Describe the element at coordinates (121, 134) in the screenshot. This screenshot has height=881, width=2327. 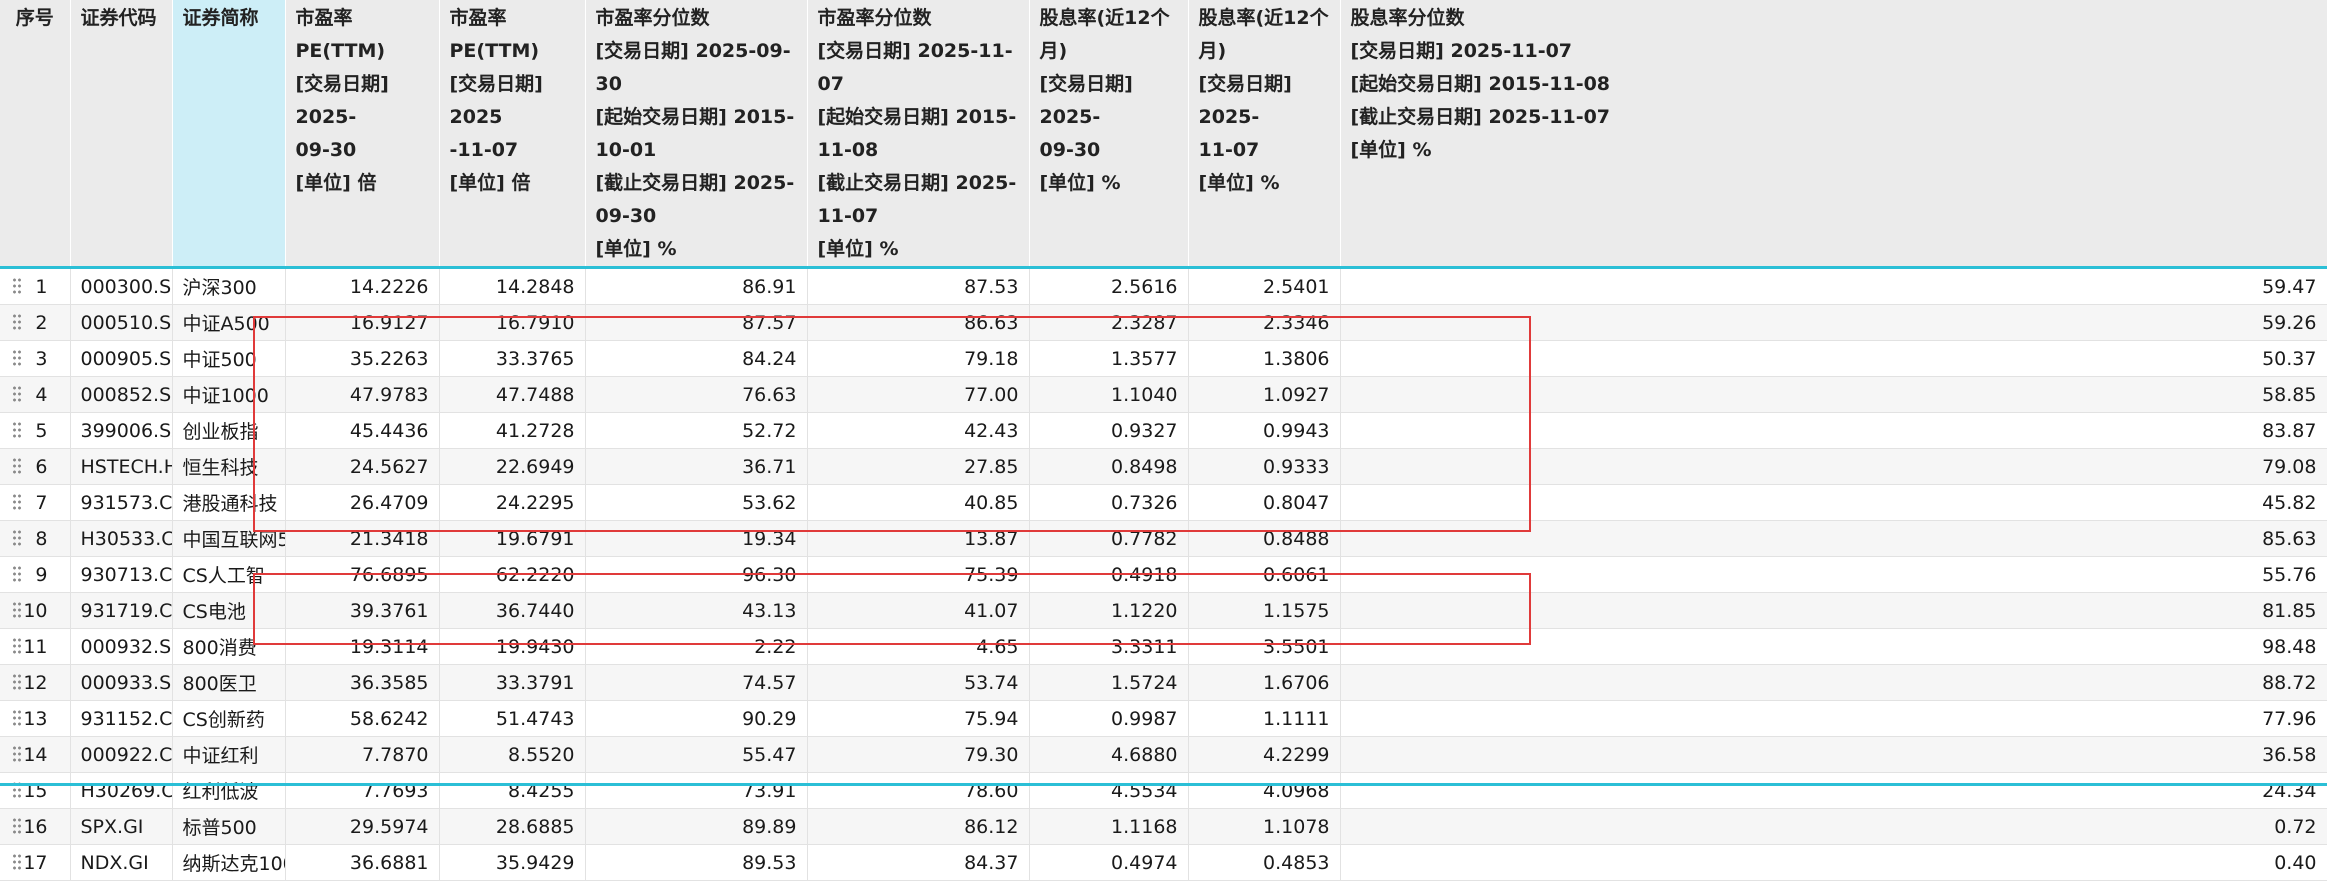
I see `col-header-code: 证券代码` at that location.